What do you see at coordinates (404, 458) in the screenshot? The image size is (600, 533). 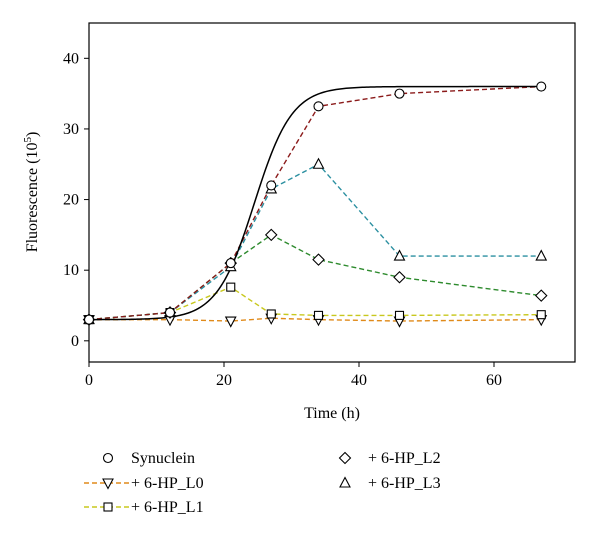 I see `legend-label: + 6-HP_L2` at bounding box center [404, 458].